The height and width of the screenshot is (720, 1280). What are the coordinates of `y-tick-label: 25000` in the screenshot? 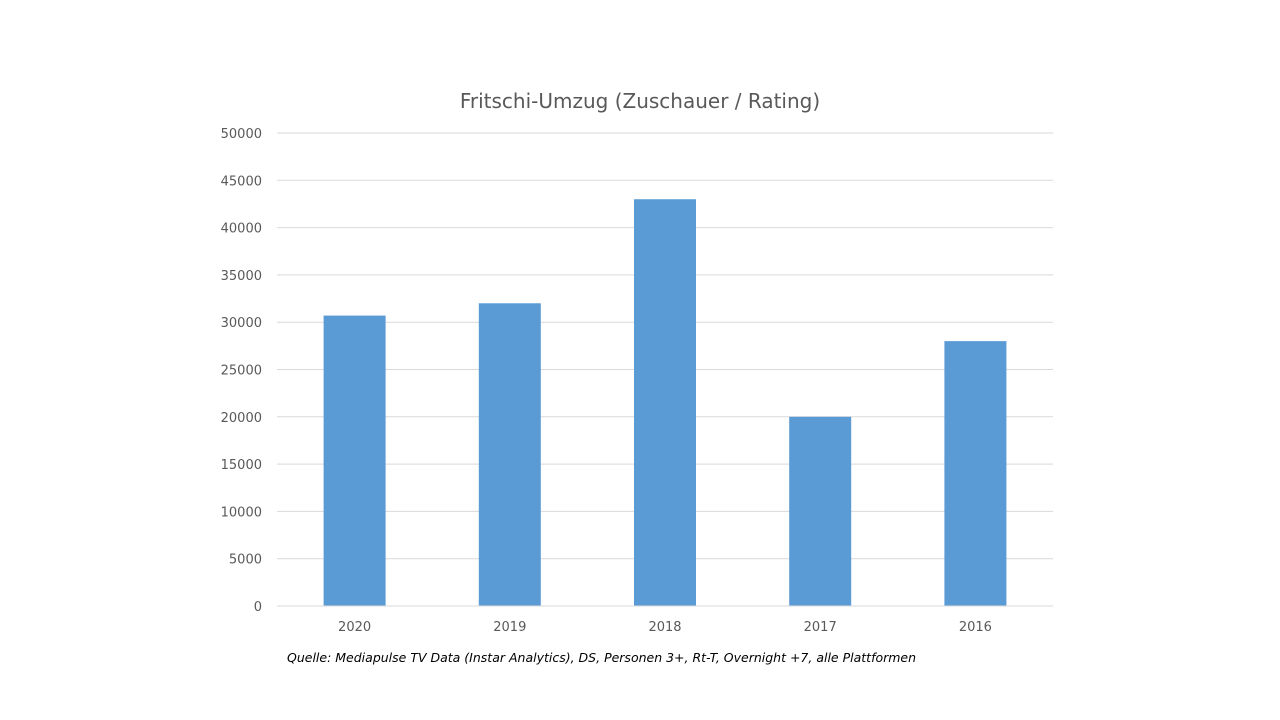 It's located at (241, 371).